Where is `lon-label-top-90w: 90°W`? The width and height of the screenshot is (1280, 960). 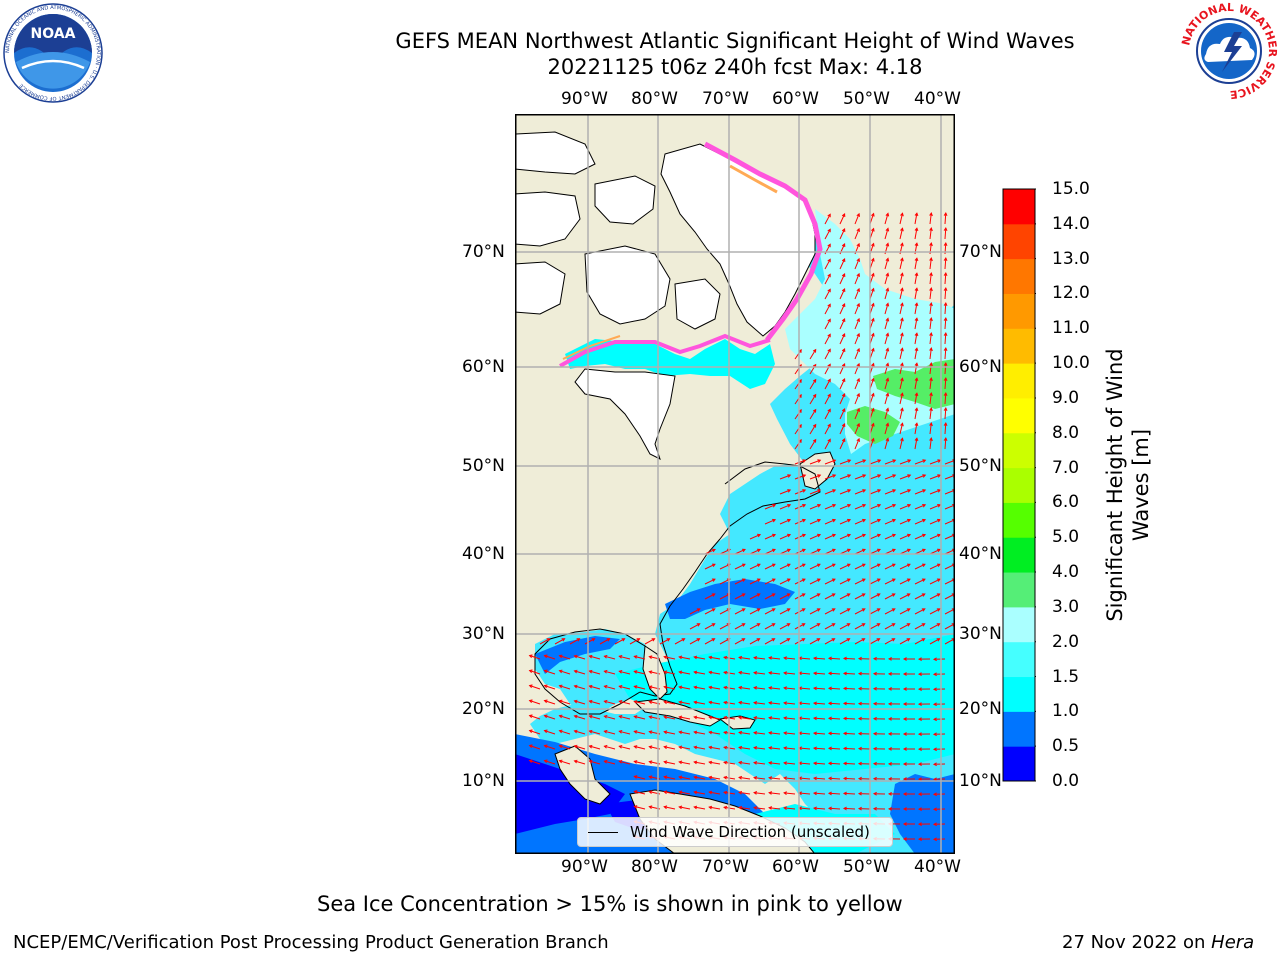
lon-label-top-90w: 90°W is located at coordinates (584, 99).